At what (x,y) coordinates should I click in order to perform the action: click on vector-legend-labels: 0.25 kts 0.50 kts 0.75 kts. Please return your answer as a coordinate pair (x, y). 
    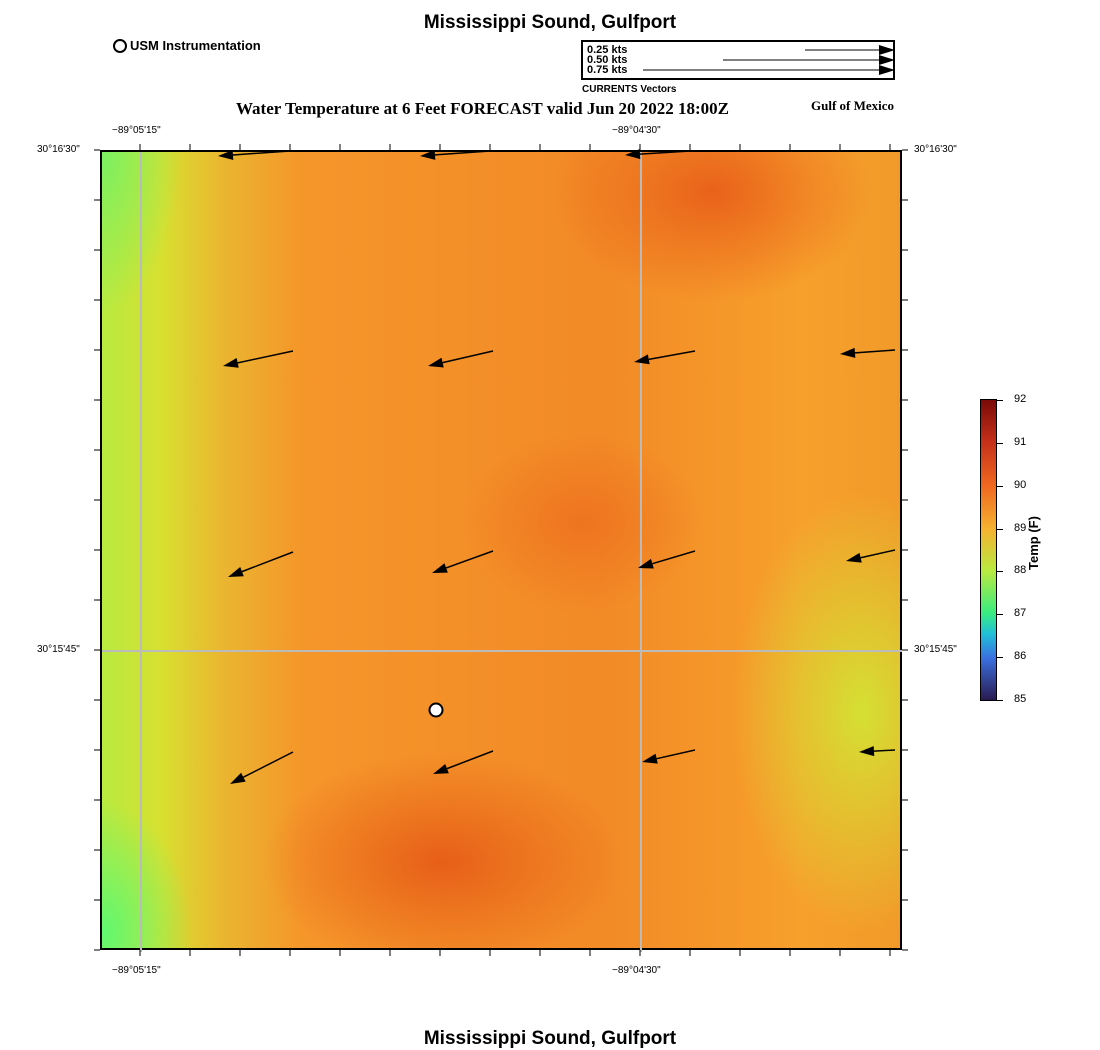
    Looking at the image, I should click on (607, 60).